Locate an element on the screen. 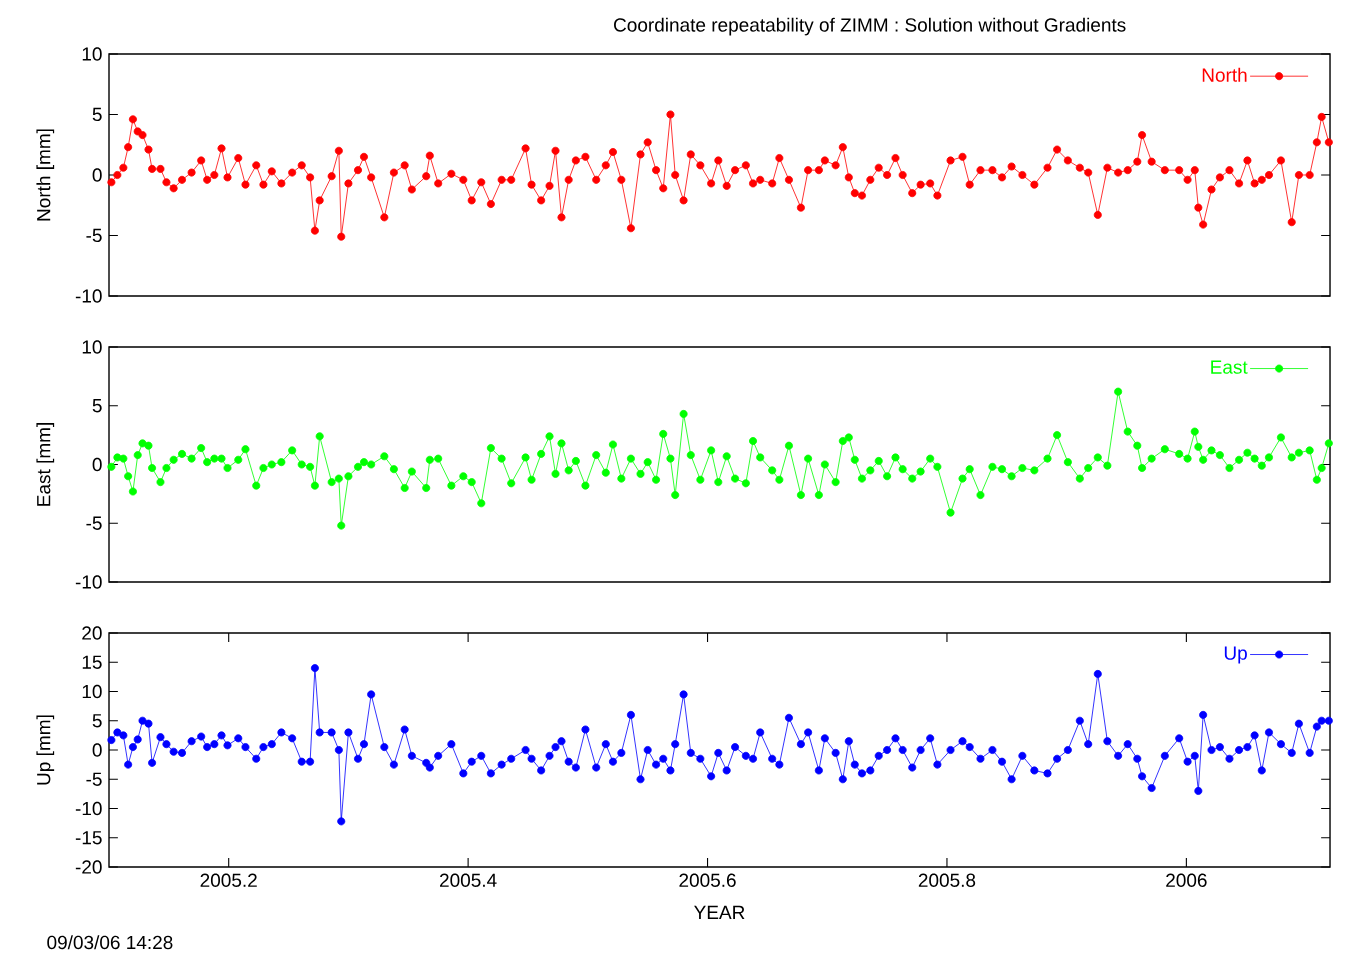 The height and width of the screenshot is (955, 1356). legend-label: East is located at coordinates (1229, 367).